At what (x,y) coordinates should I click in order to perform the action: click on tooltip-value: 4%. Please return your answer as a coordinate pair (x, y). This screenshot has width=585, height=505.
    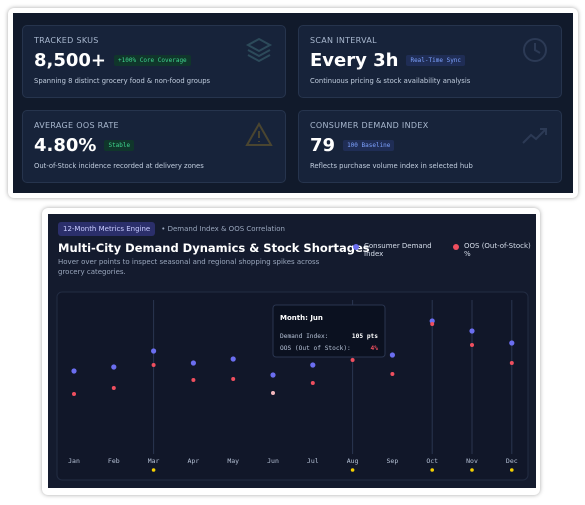
    Looking at the image, I should click on (375, 348).